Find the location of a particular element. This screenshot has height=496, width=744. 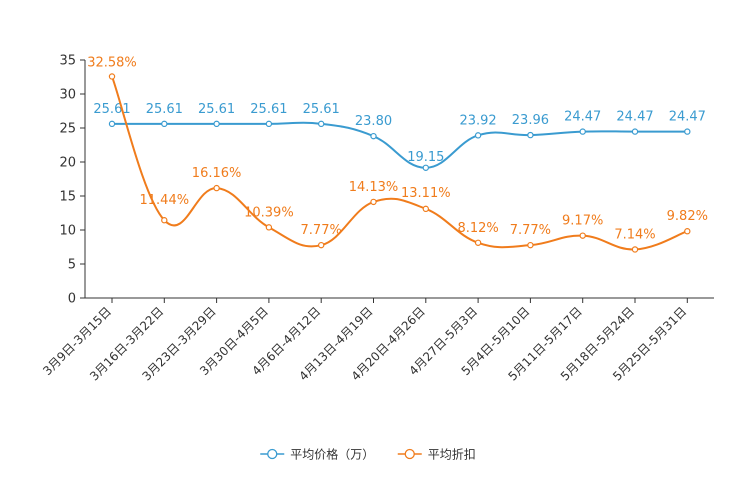

data-label: 9.82% is located at coordinates (687, 216).